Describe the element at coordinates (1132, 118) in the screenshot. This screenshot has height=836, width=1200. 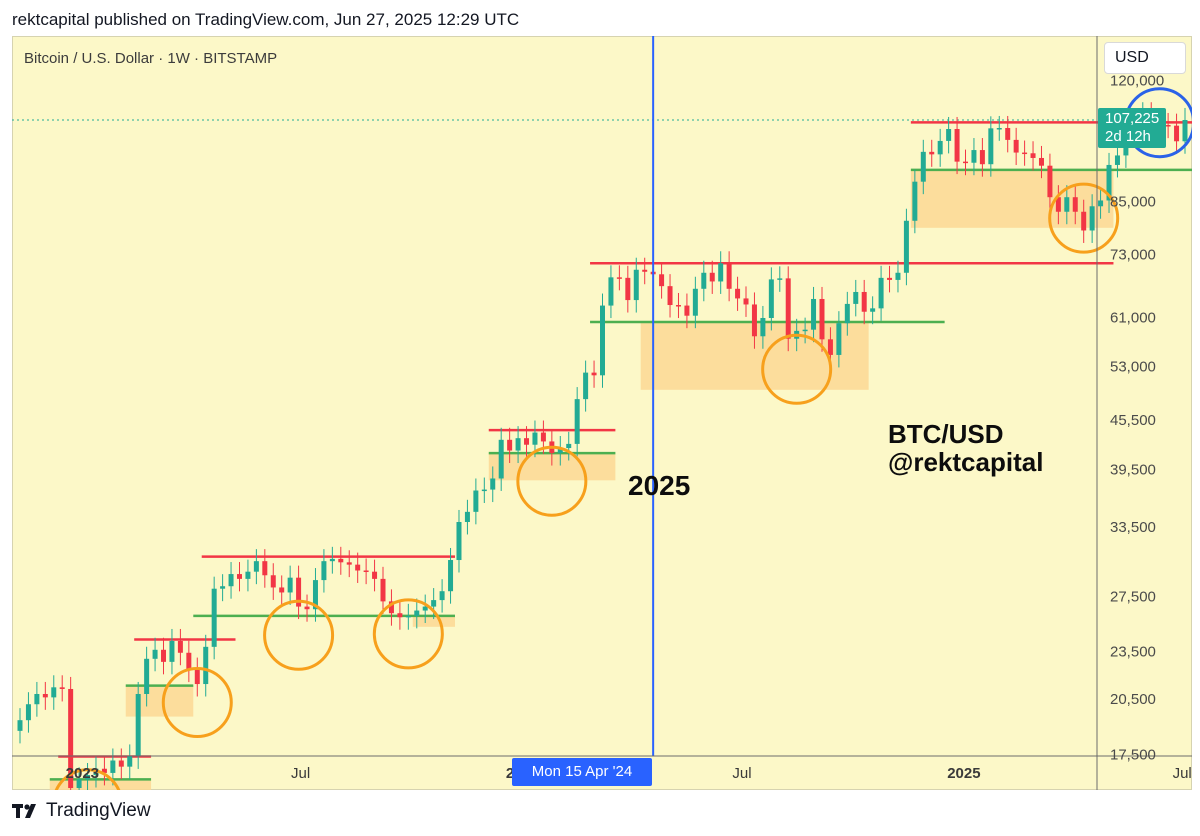
I see `last-price-value: 107,225` at that location.